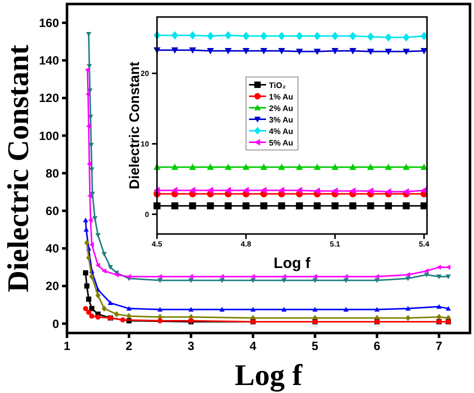  I want to click on y-tick-label: 0, so click(56, 323).